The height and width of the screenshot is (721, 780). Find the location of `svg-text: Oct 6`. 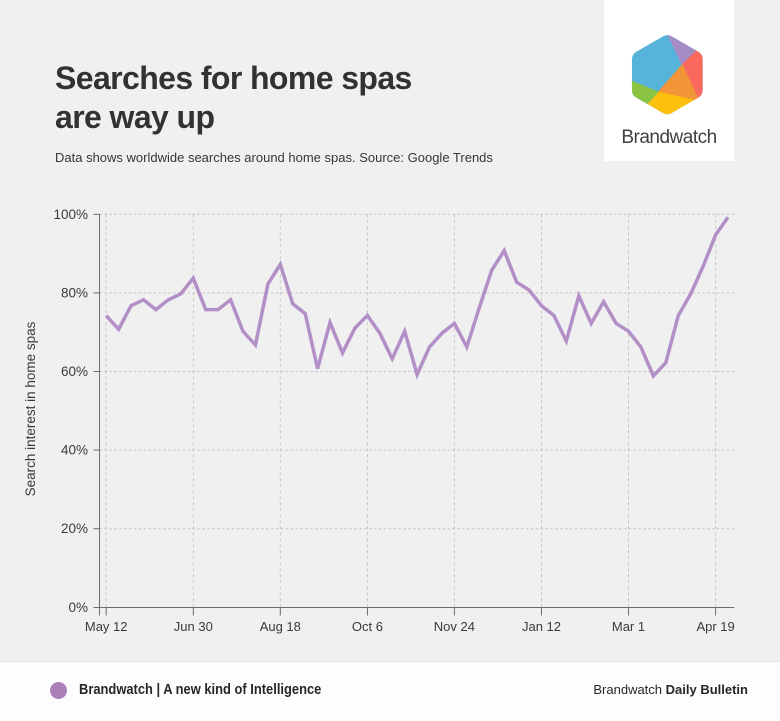

svg-text: Oct 6 is located at coordinates (367, 626).